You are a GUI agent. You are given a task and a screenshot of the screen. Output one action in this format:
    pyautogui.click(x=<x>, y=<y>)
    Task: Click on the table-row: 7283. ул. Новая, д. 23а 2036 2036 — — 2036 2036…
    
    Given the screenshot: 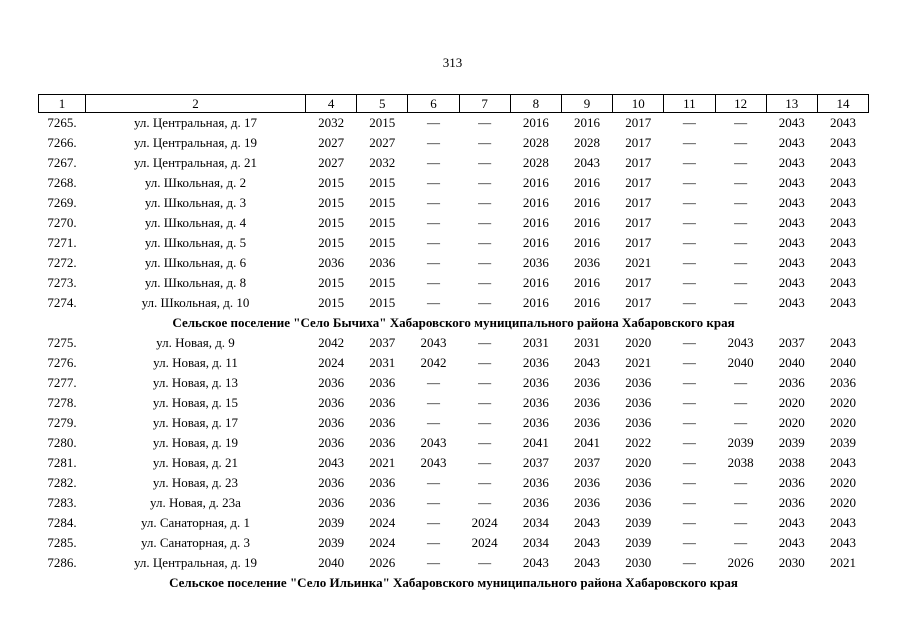 What is the action you would take?
    pyautogui.click(x=454, y=503)
    